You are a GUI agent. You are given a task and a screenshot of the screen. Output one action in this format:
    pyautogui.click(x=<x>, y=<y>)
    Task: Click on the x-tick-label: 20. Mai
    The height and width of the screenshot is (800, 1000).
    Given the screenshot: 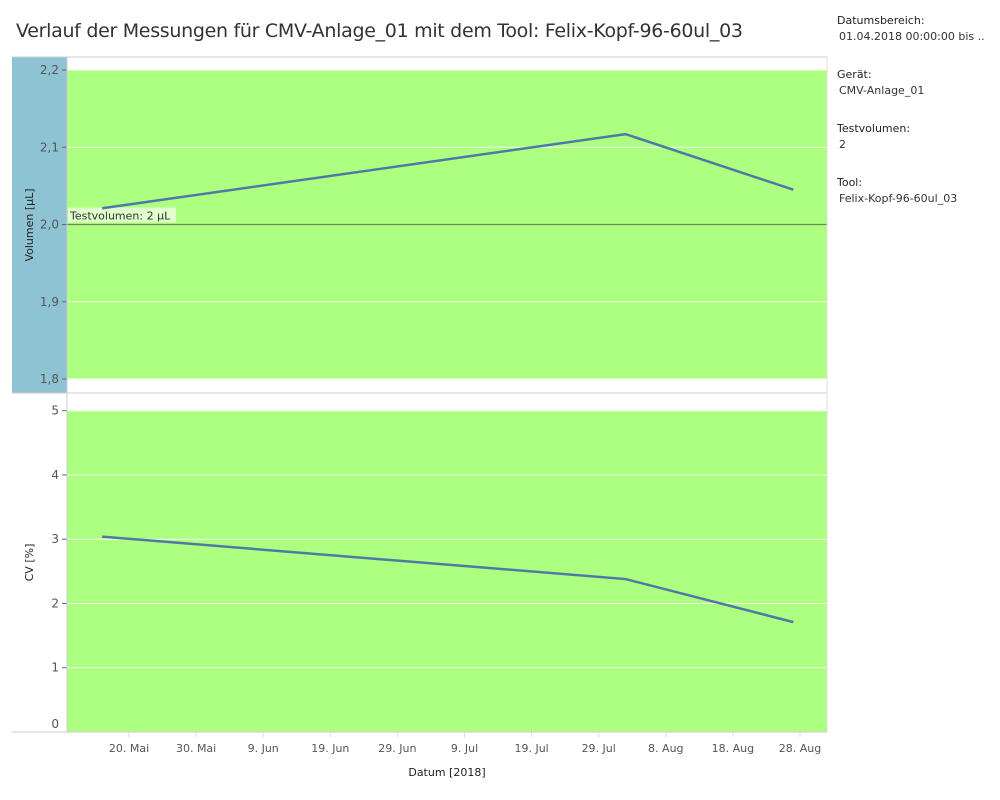 What is the action you would take?
    pyautogui.click(x=129, y=748)
    